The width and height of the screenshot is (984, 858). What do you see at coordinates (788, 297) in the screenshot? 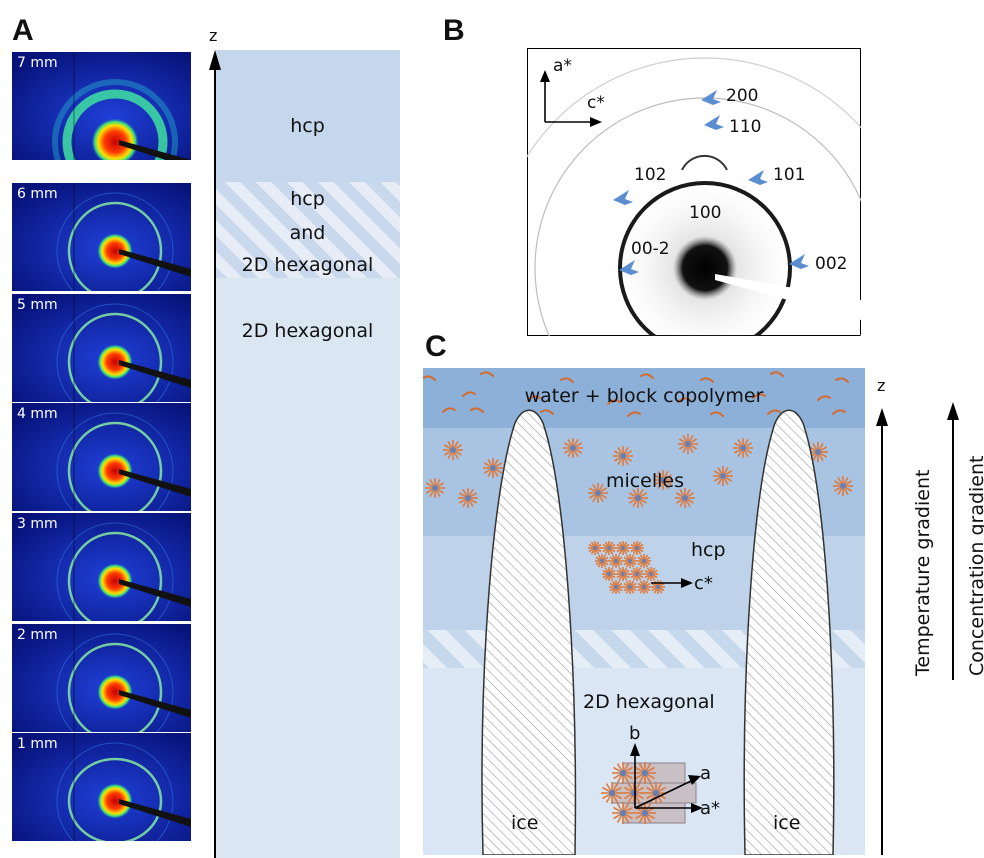
I see `beam-stop` at bounding box center [788, 297].